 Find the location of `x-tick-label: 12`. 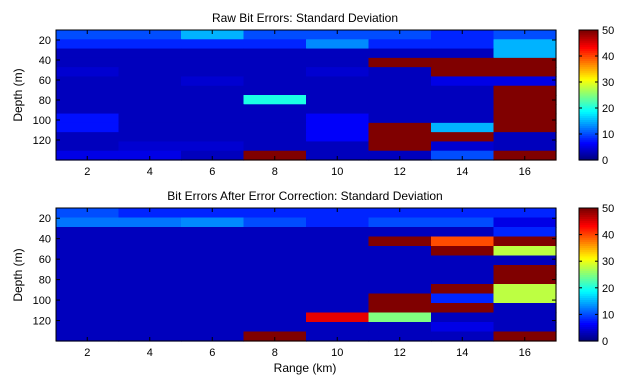

x-tick-label: 12 is located at coordinates (400, 172).